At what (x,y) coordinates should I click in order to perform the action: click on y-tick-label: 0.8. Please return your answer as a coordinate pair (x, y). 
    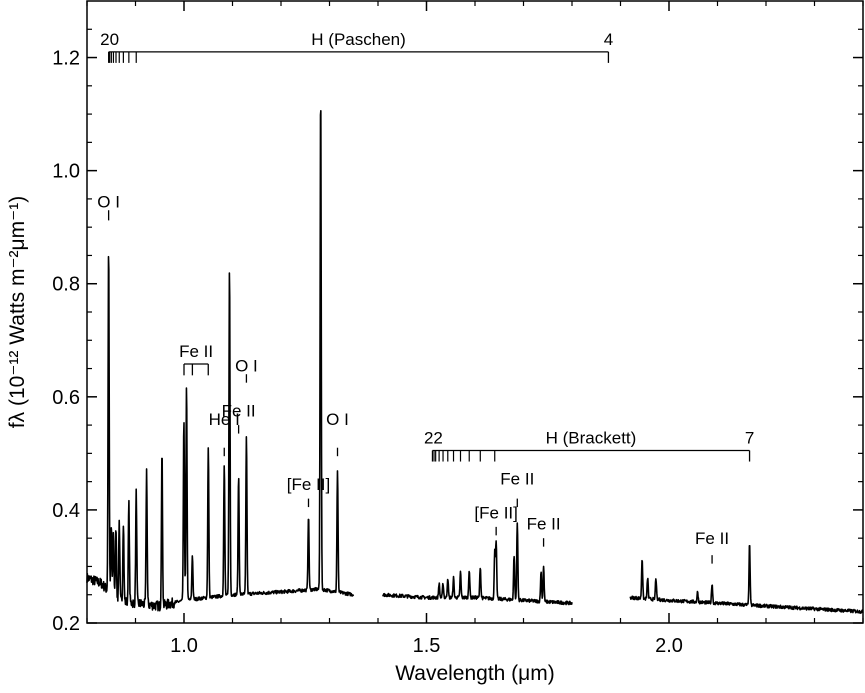
    Looking at the image, I should click on (66, 285).